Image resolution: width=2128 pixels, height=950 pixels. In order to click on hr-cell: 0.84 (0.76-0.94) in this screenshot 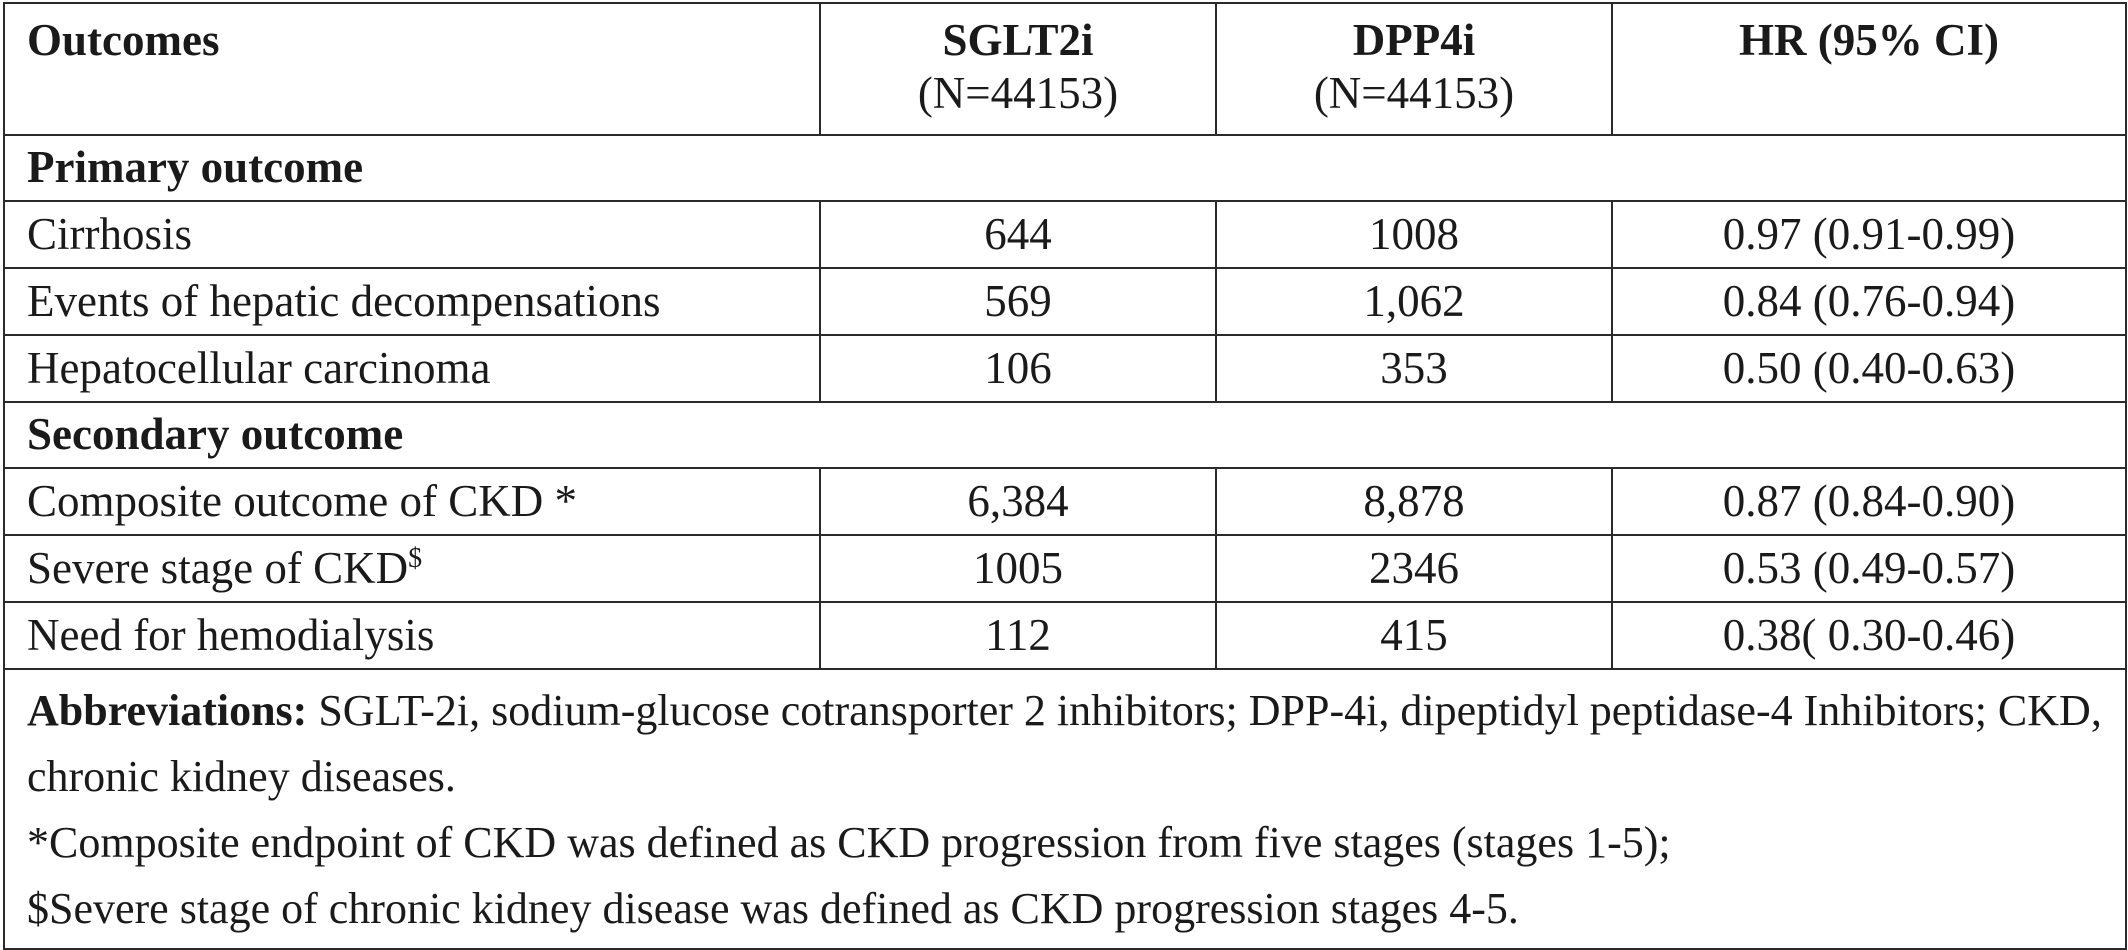, I will do `click(1869, 301)`.